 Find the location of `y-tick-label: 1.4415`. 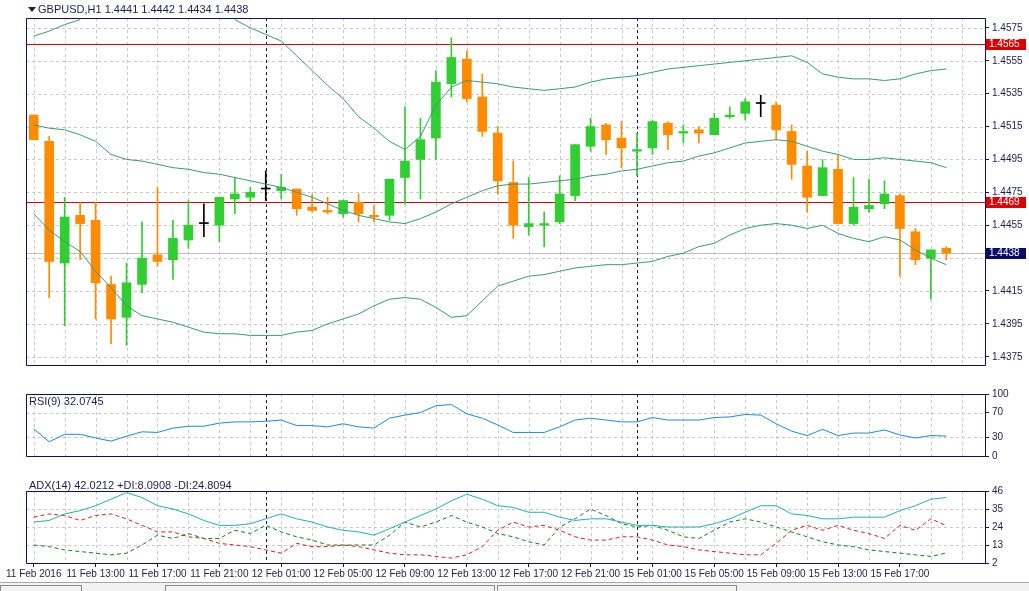

y-tick-label: 1.4415 is located at coordinates (1008, 290).